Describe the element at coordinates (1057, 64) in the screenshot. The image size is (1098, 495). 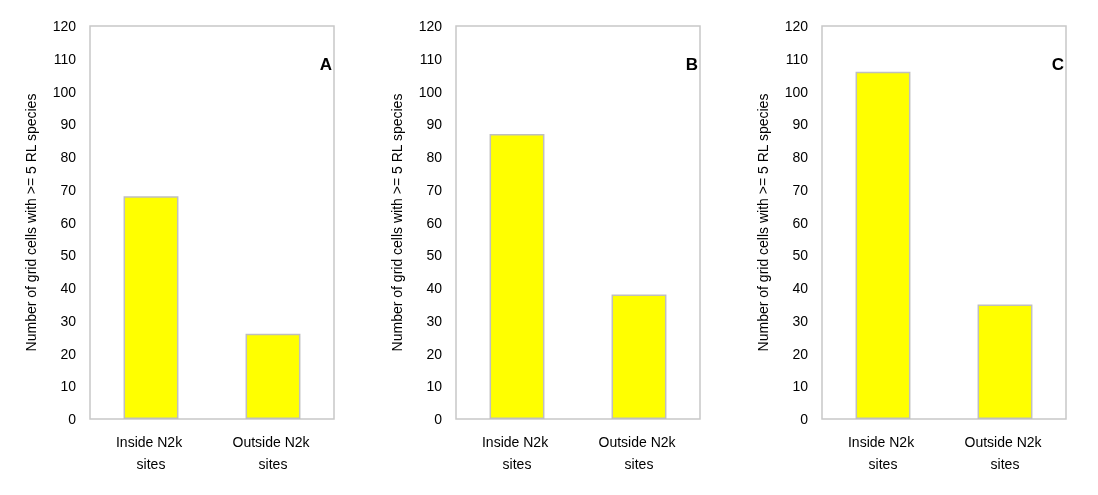
I see `text: C` at that location.